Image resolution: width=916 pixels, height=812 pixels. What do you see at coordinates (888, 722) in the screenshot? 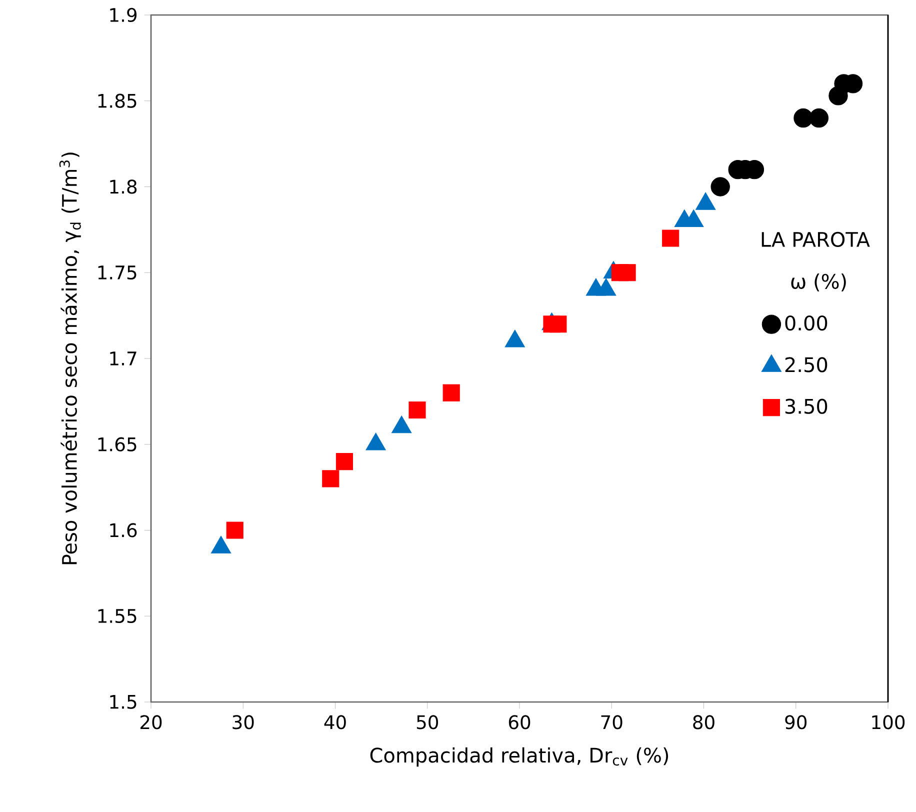
I see `x-tick-label: 100` at bounding box center [888, 722].